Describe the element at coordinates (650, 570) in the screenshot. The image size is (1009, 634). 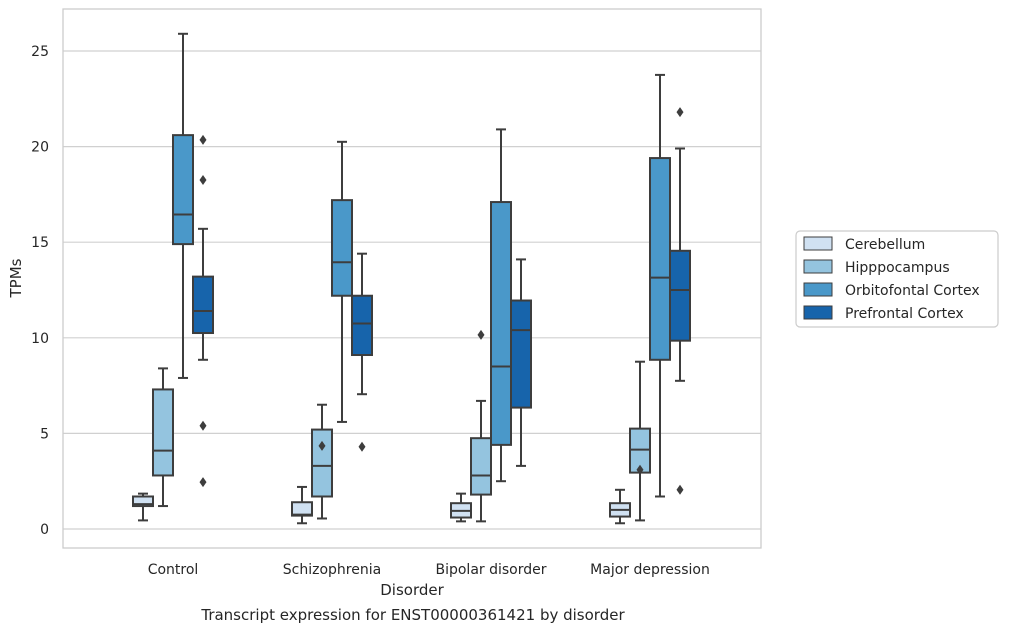
I see `x-tick-label: Major depression` at that location.